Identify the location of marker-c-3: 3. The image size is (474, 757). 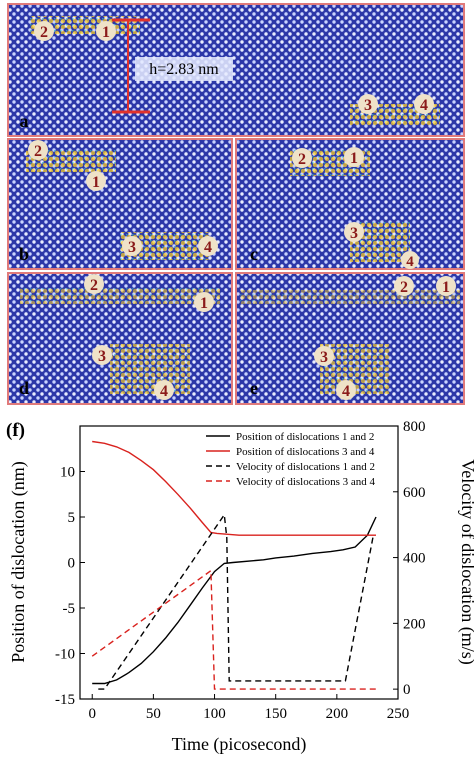
(354, 232).